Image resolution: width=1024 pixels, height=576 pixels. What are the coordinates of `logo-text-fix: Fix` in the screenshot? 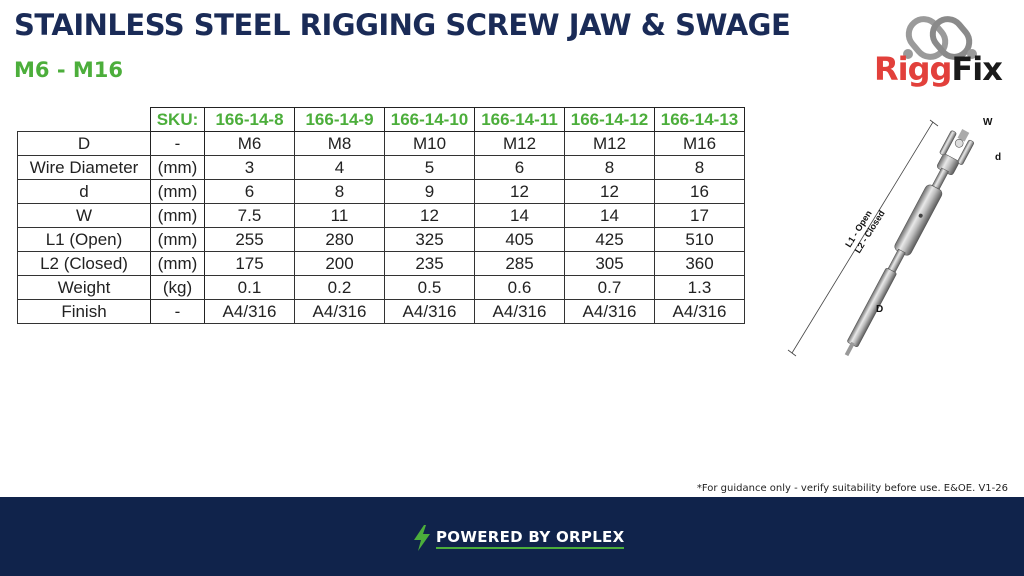 It's located at (976, 69).